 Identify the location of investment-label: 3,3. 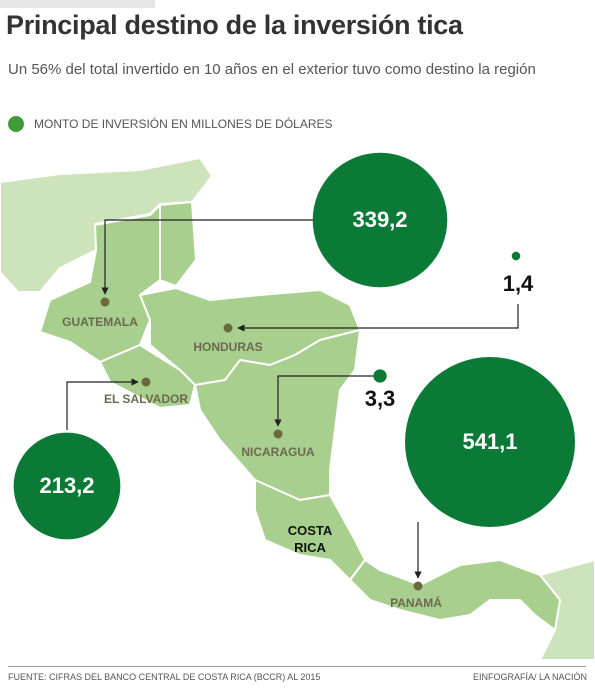
(380, 398).